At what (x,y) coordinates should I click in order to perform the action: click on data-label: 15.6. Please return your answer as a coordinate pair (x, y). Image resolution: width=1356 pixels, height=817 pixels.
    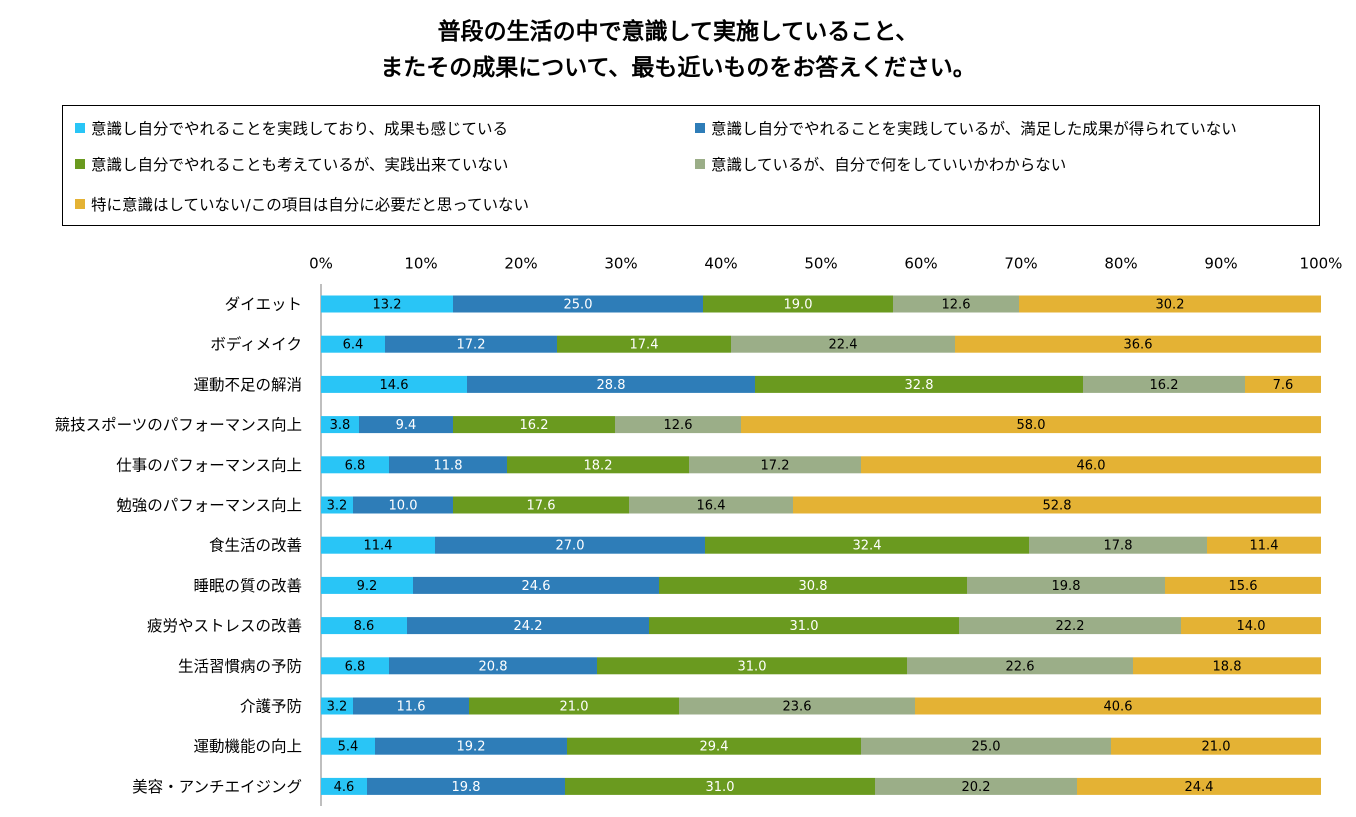
    Looking at the image, I should click on (1243, 586).